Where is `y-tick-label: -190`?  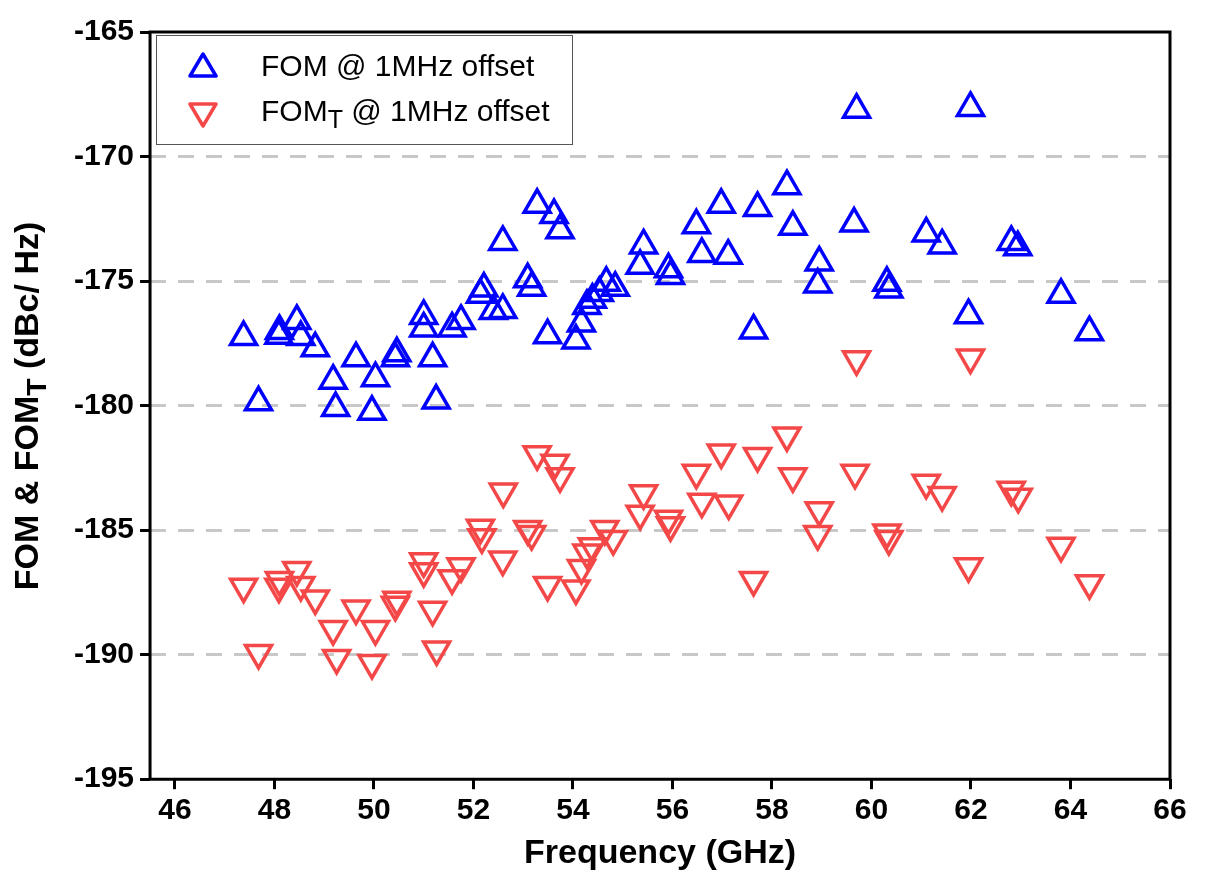
y-tick-label: -190 is located at coordinates (104, 652).